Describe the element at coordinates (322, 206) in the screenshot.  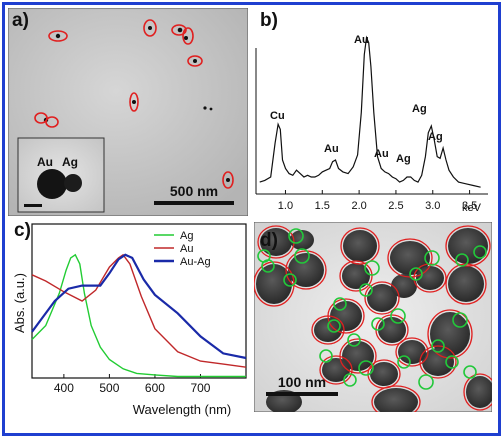
I see `panel-b-x-tick-label: 1.5` at that location.